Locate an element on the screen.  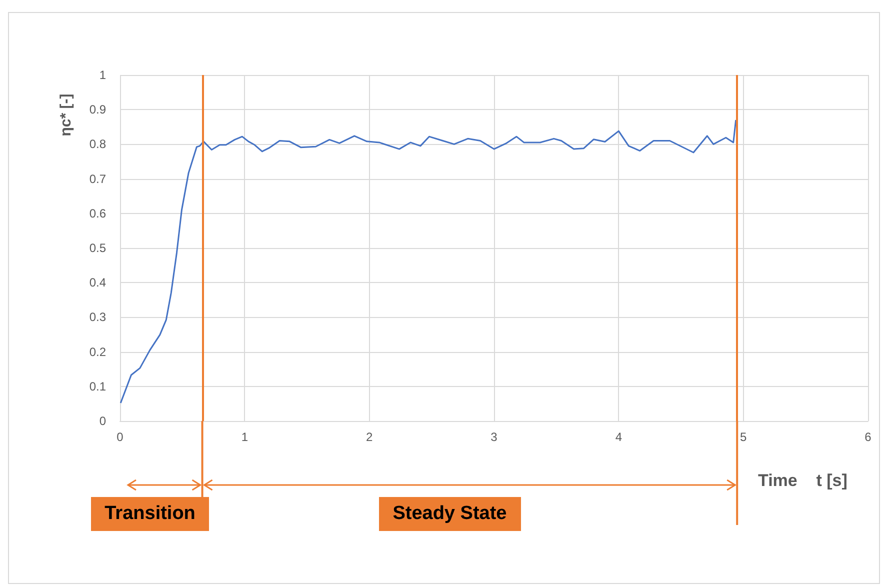
y-tick-label: 0 is located at coordinates (102, 421).